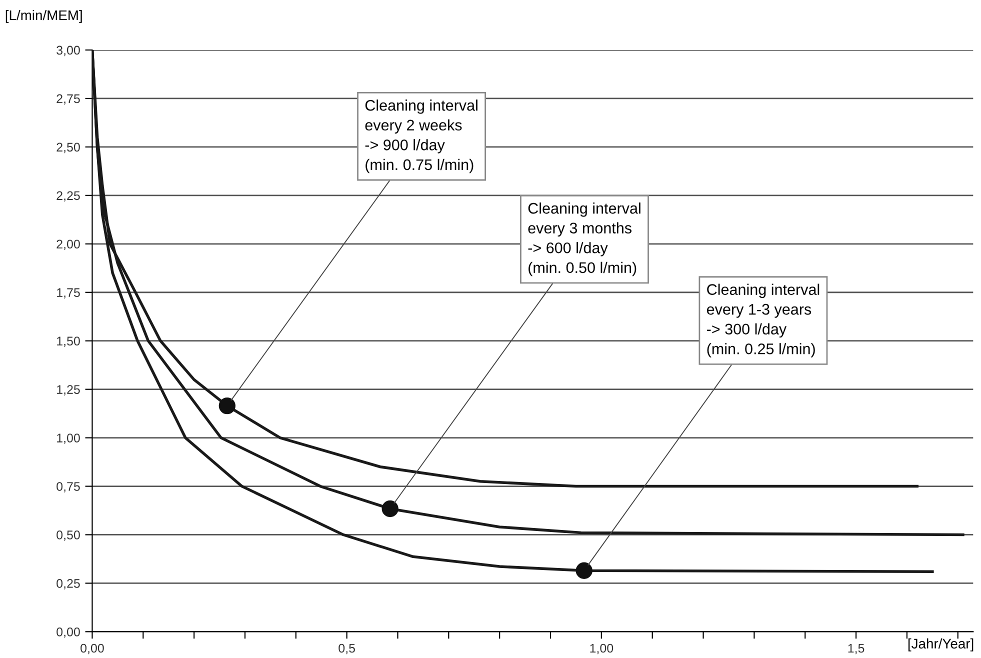 This screenshot has width=981, height=658. I want to click on y-tick-label: 2,00, so click(68, 245).